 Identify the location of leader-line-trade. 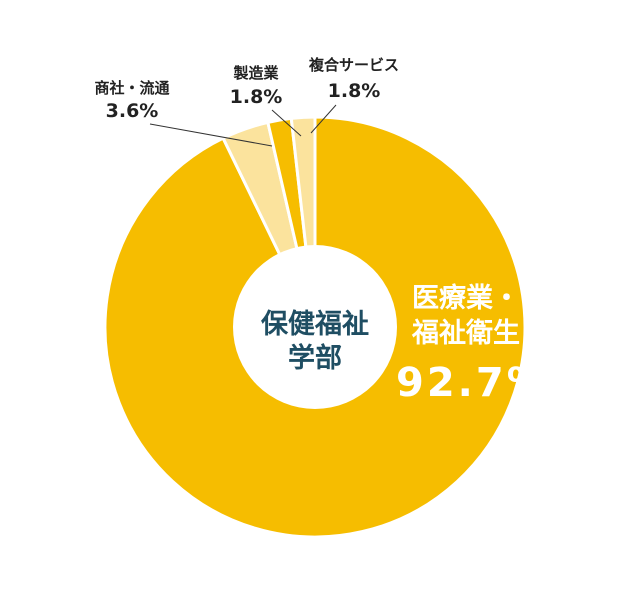
(211, 135).